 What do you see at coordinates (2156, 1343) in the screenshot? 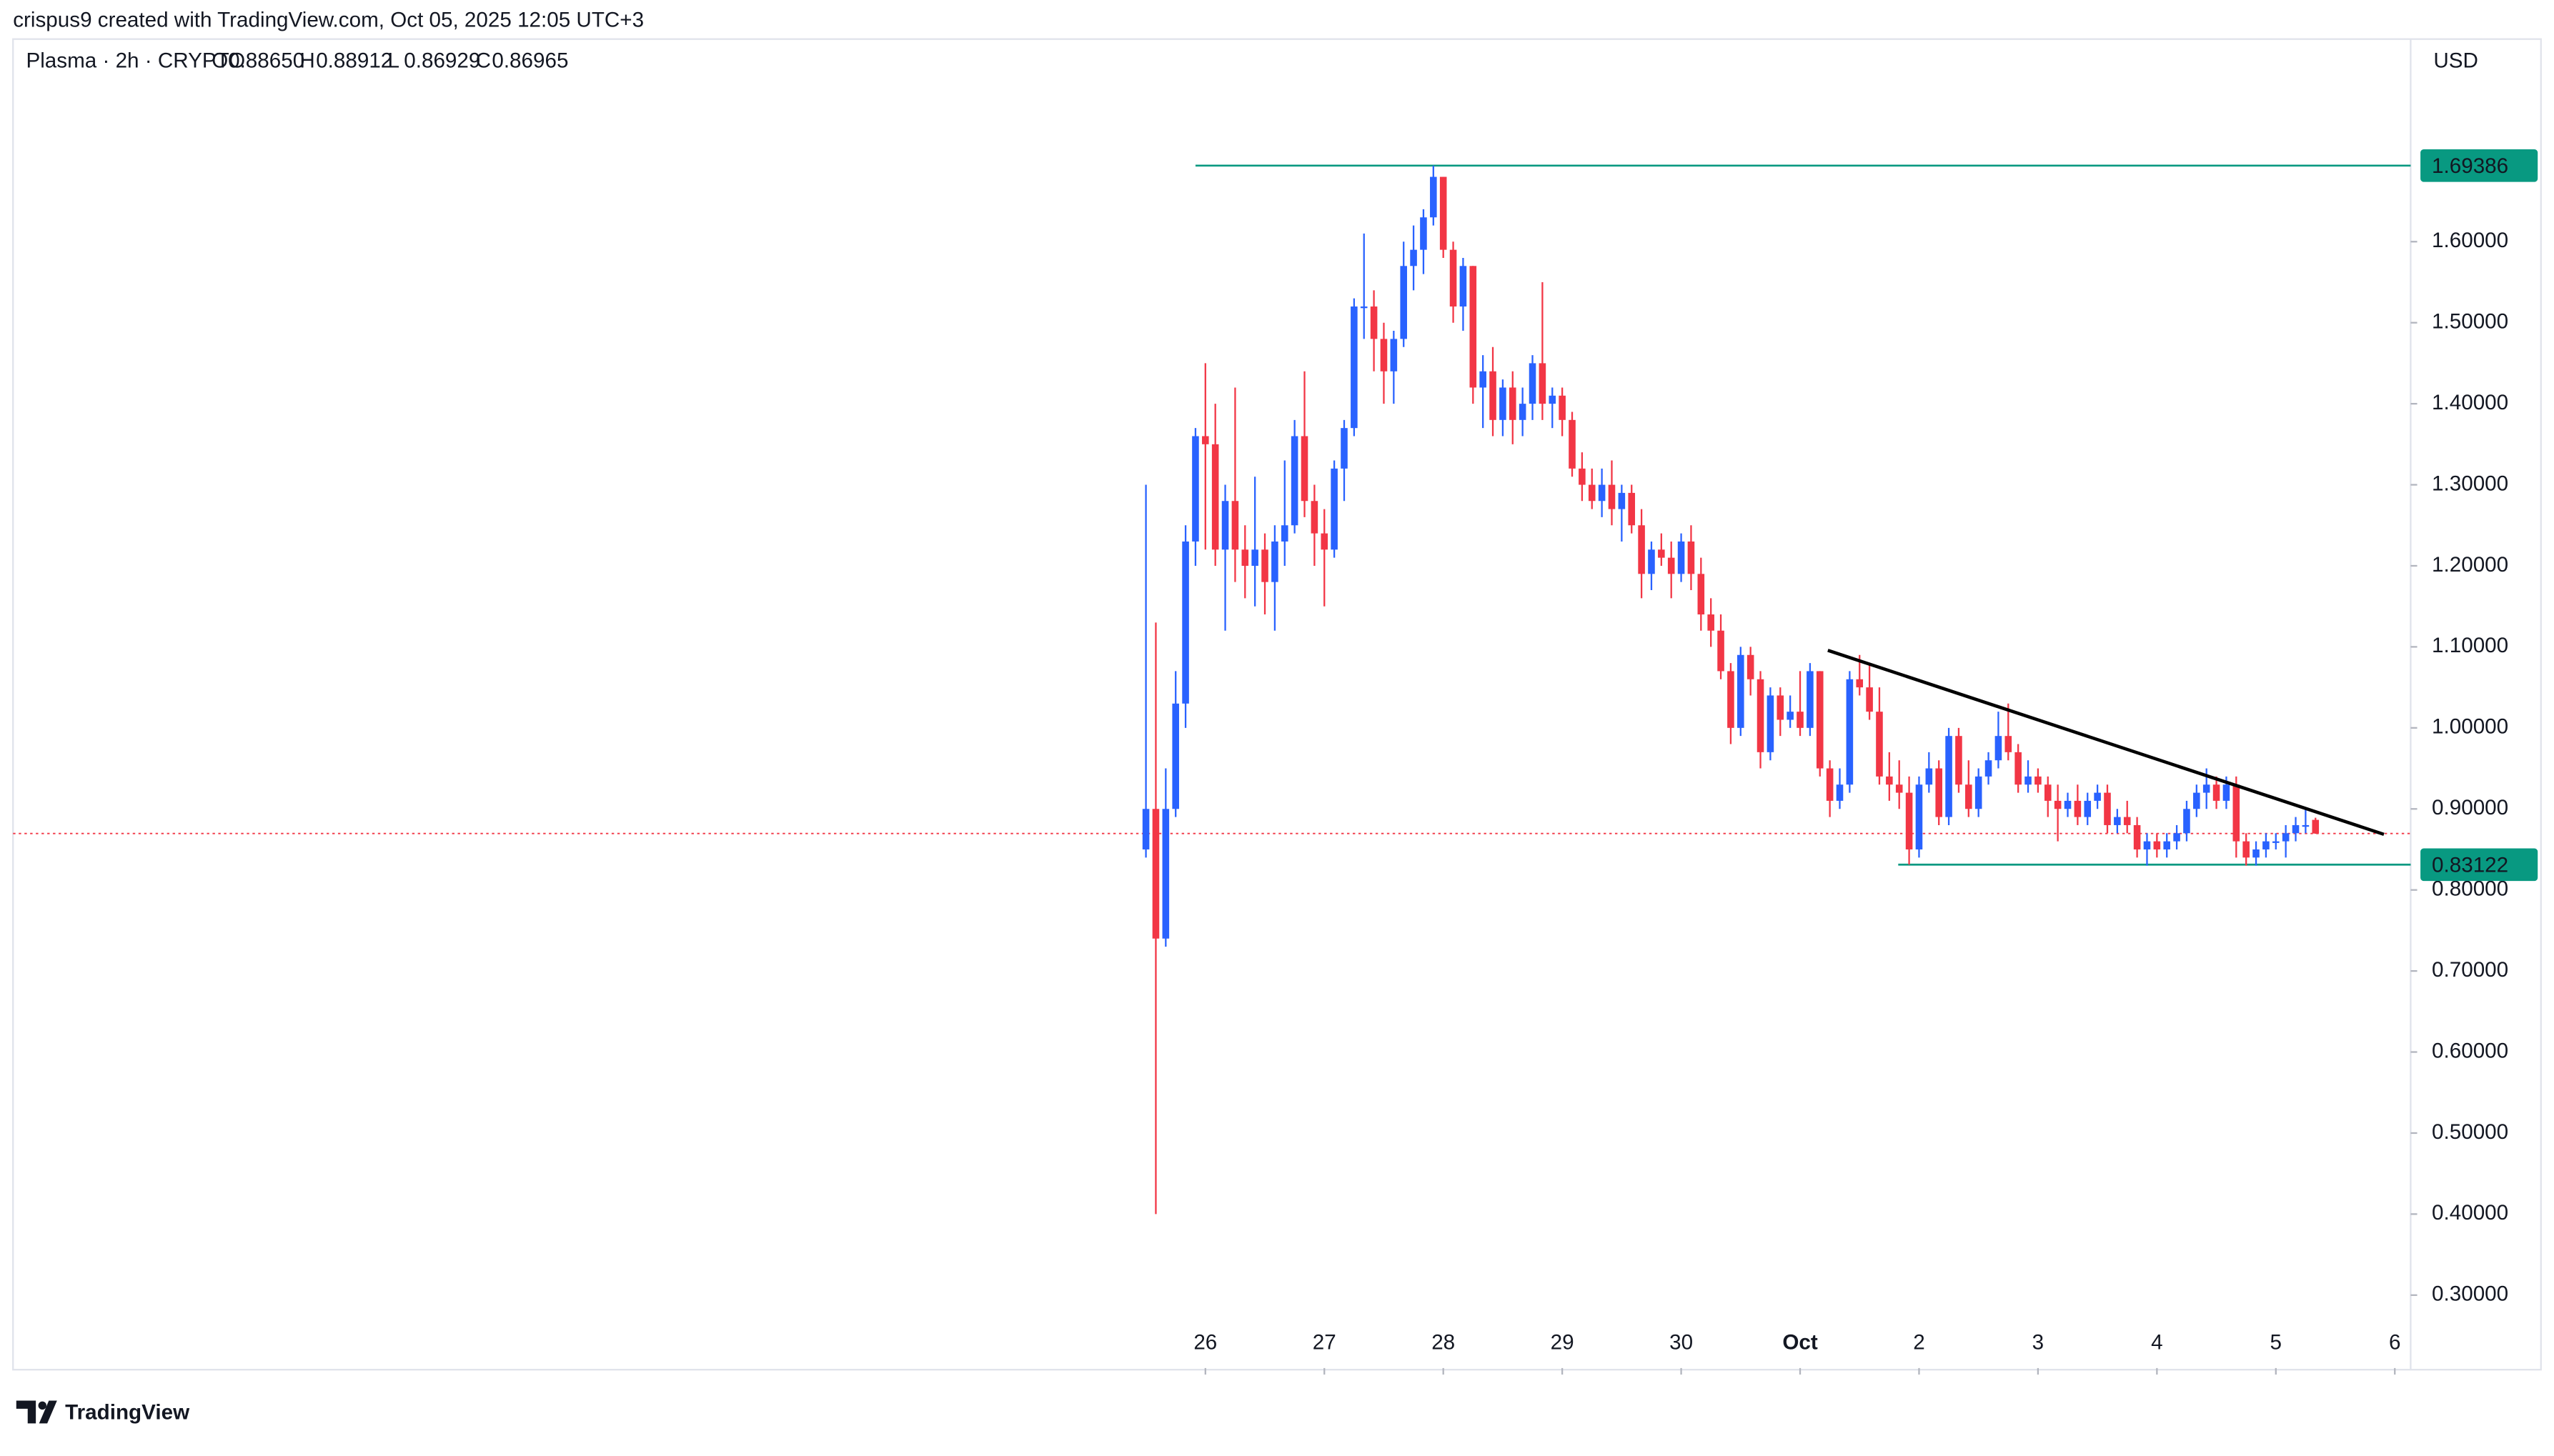
I see `x-tick-label: 4` at bounding box center [2156, 1343].